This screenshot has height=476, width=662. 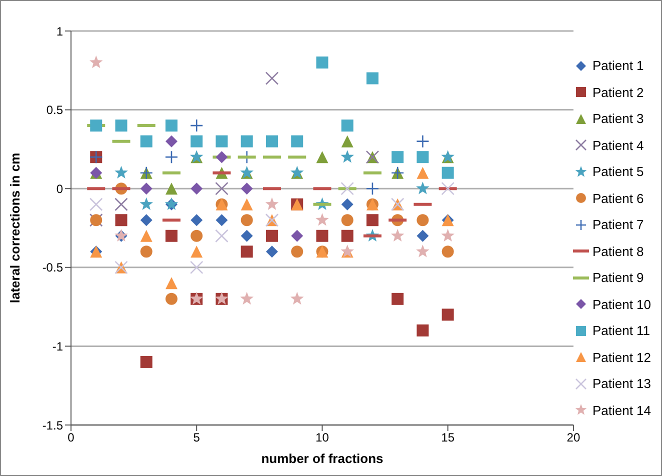 I want to click on legend-label: Patient 11, so click(x=621, y=330).